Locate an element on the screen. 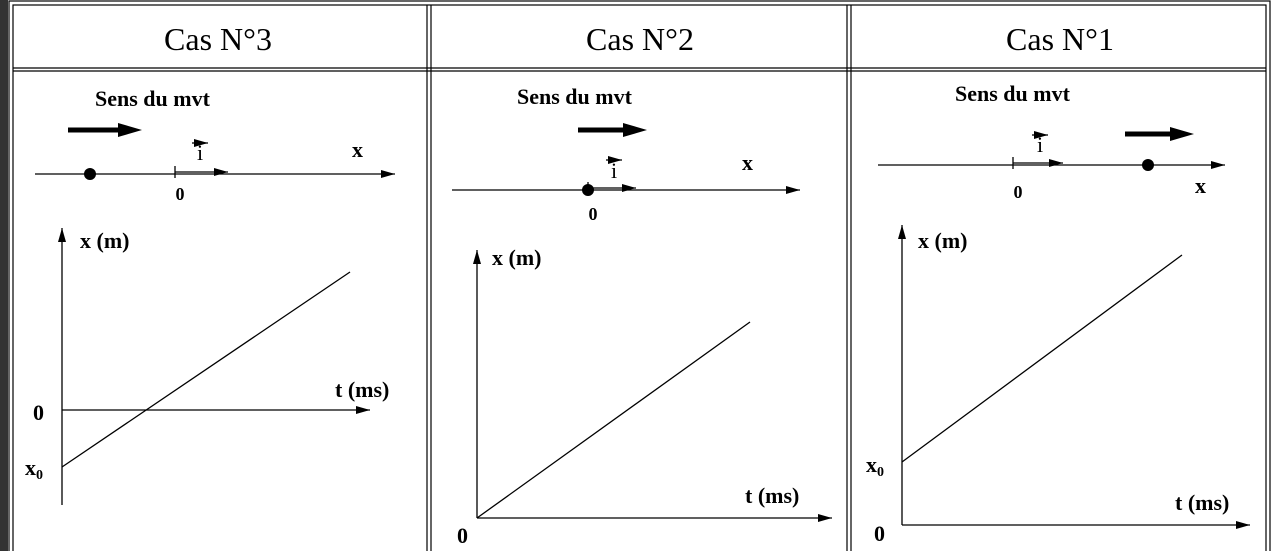  left-edge is located at coordinates (4, 275).